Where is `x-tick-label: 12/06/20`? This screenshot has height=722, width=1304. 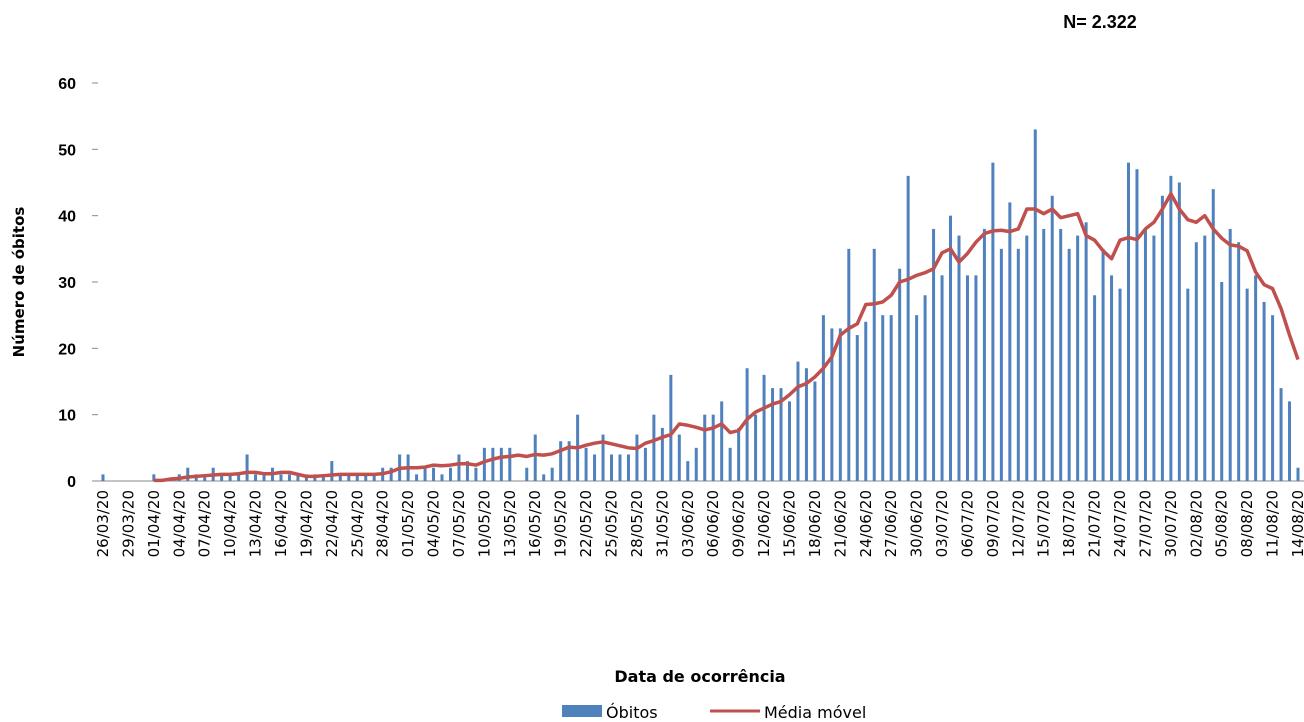
x-tick-label: 12/06/20 is located at coordinates (764, 523).